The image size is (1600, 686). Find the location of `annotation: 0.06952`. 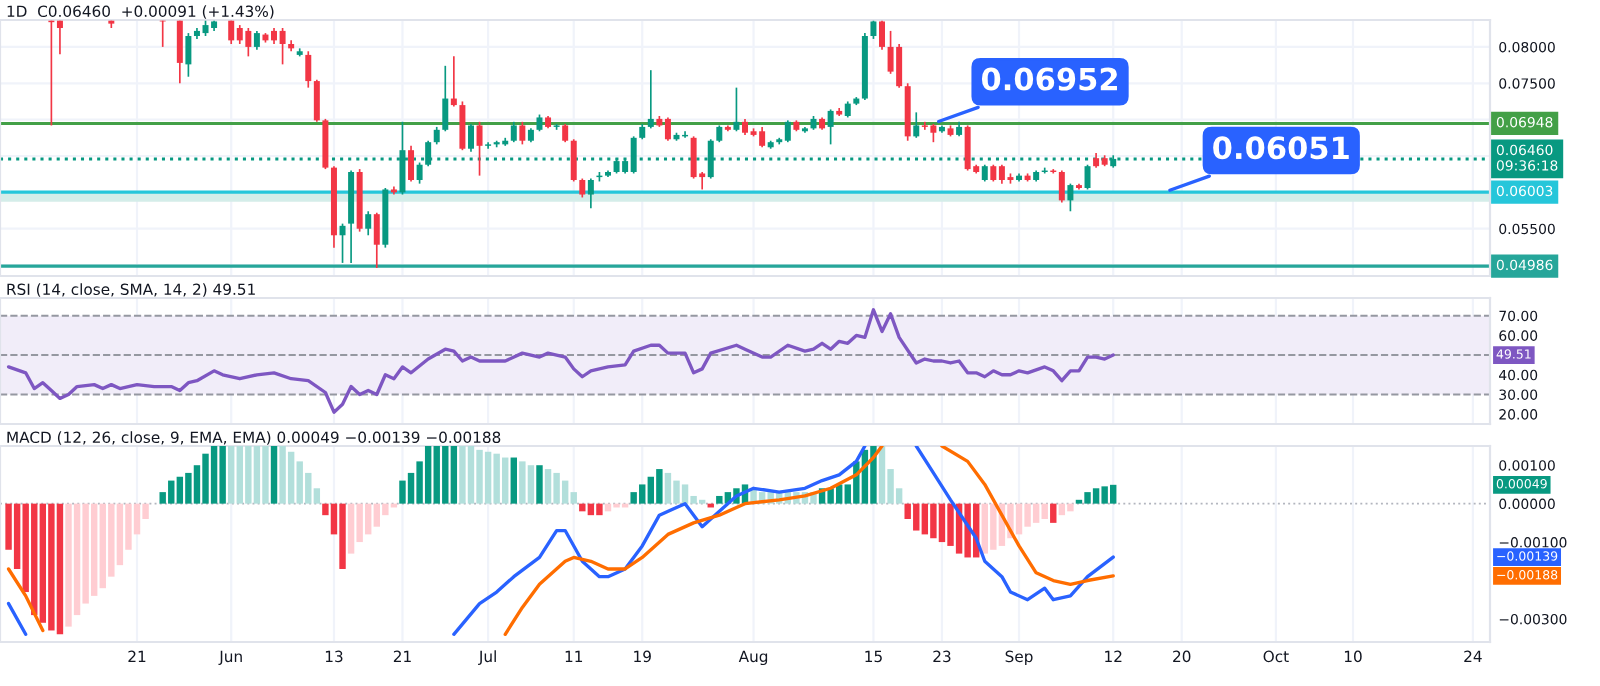

annotation: 0.06952 is located at coordinates (1049, 79).